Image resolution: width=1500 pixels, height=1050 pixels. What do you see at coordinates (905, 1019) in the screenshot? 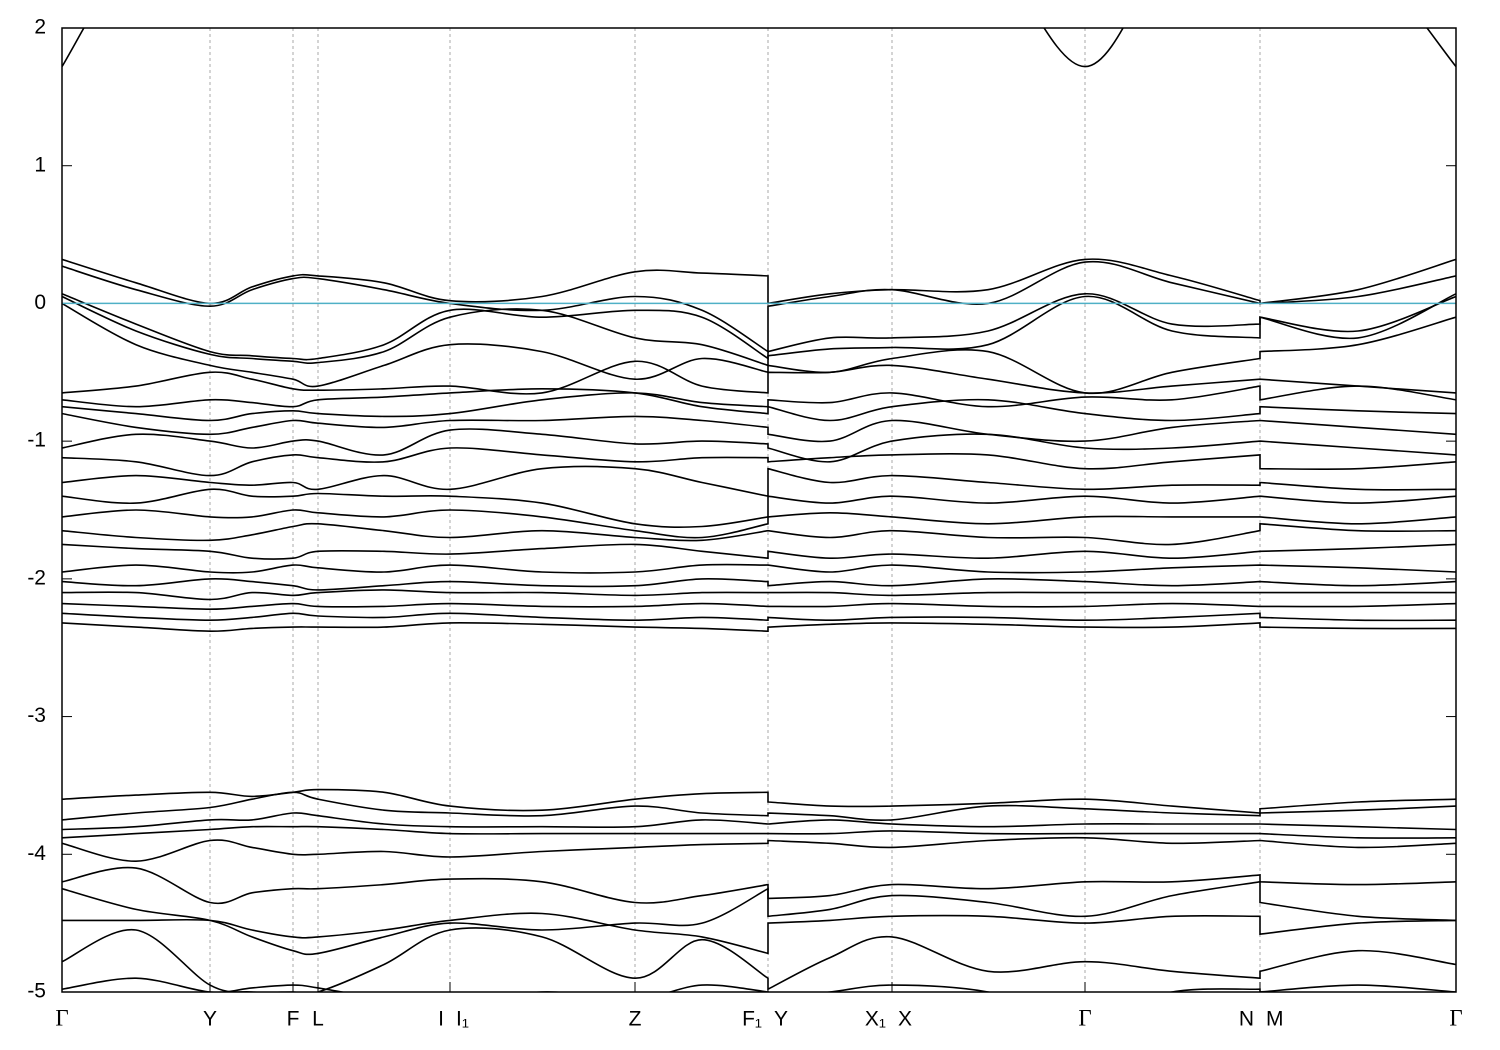
I see `x-tick-label: X` at bounding box center [905, 1019].